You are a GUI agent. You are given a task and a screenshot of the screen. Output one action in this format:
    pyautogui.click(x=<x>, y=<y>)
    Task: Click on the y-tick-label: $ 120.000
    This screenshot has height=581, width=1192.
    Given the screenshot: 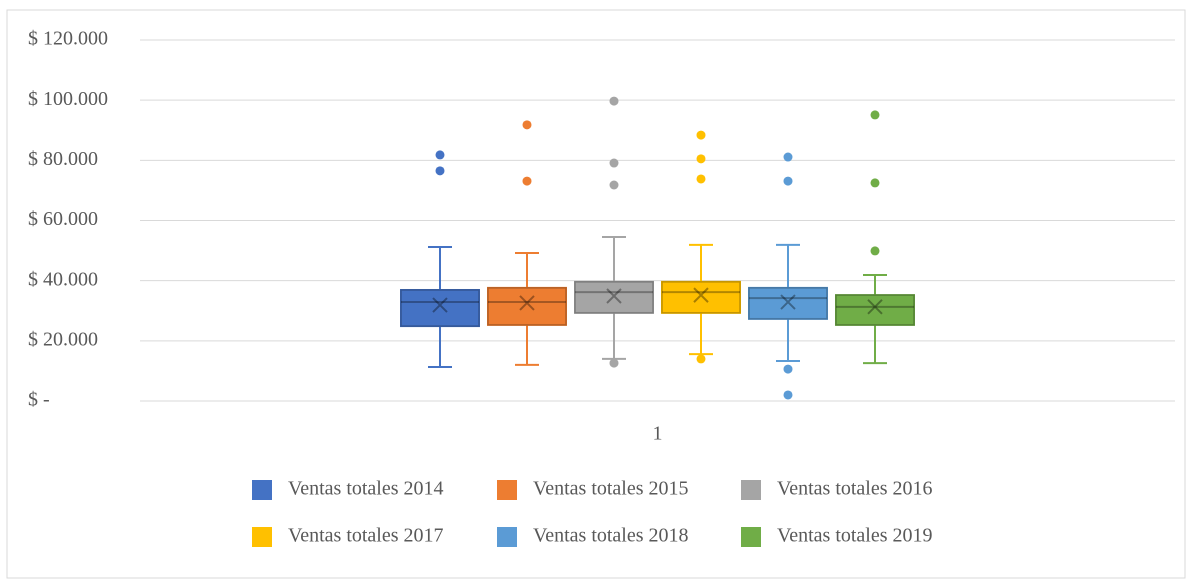 What is the action you would take?
    pyautogui.click(x=68, y=39)
    